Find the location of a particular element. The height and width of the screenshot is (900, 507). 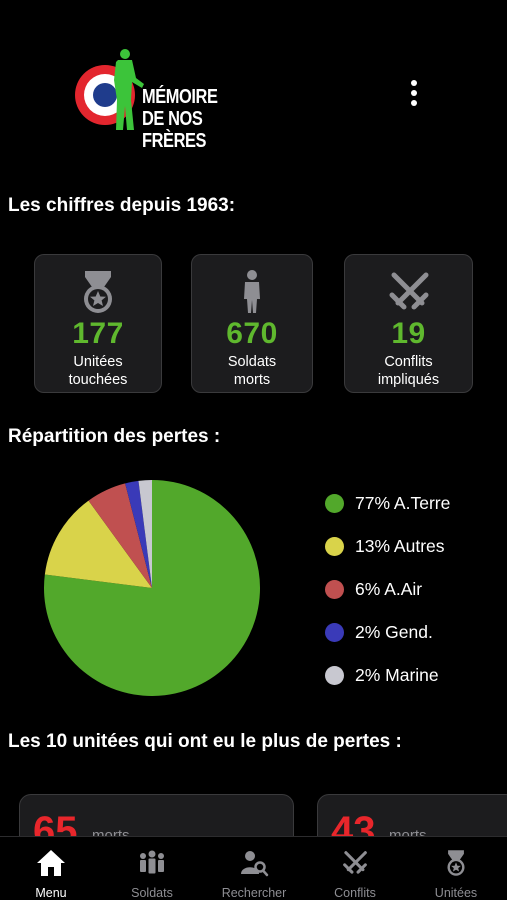

soldiers-group-icon is located at coordinates (152, 862).